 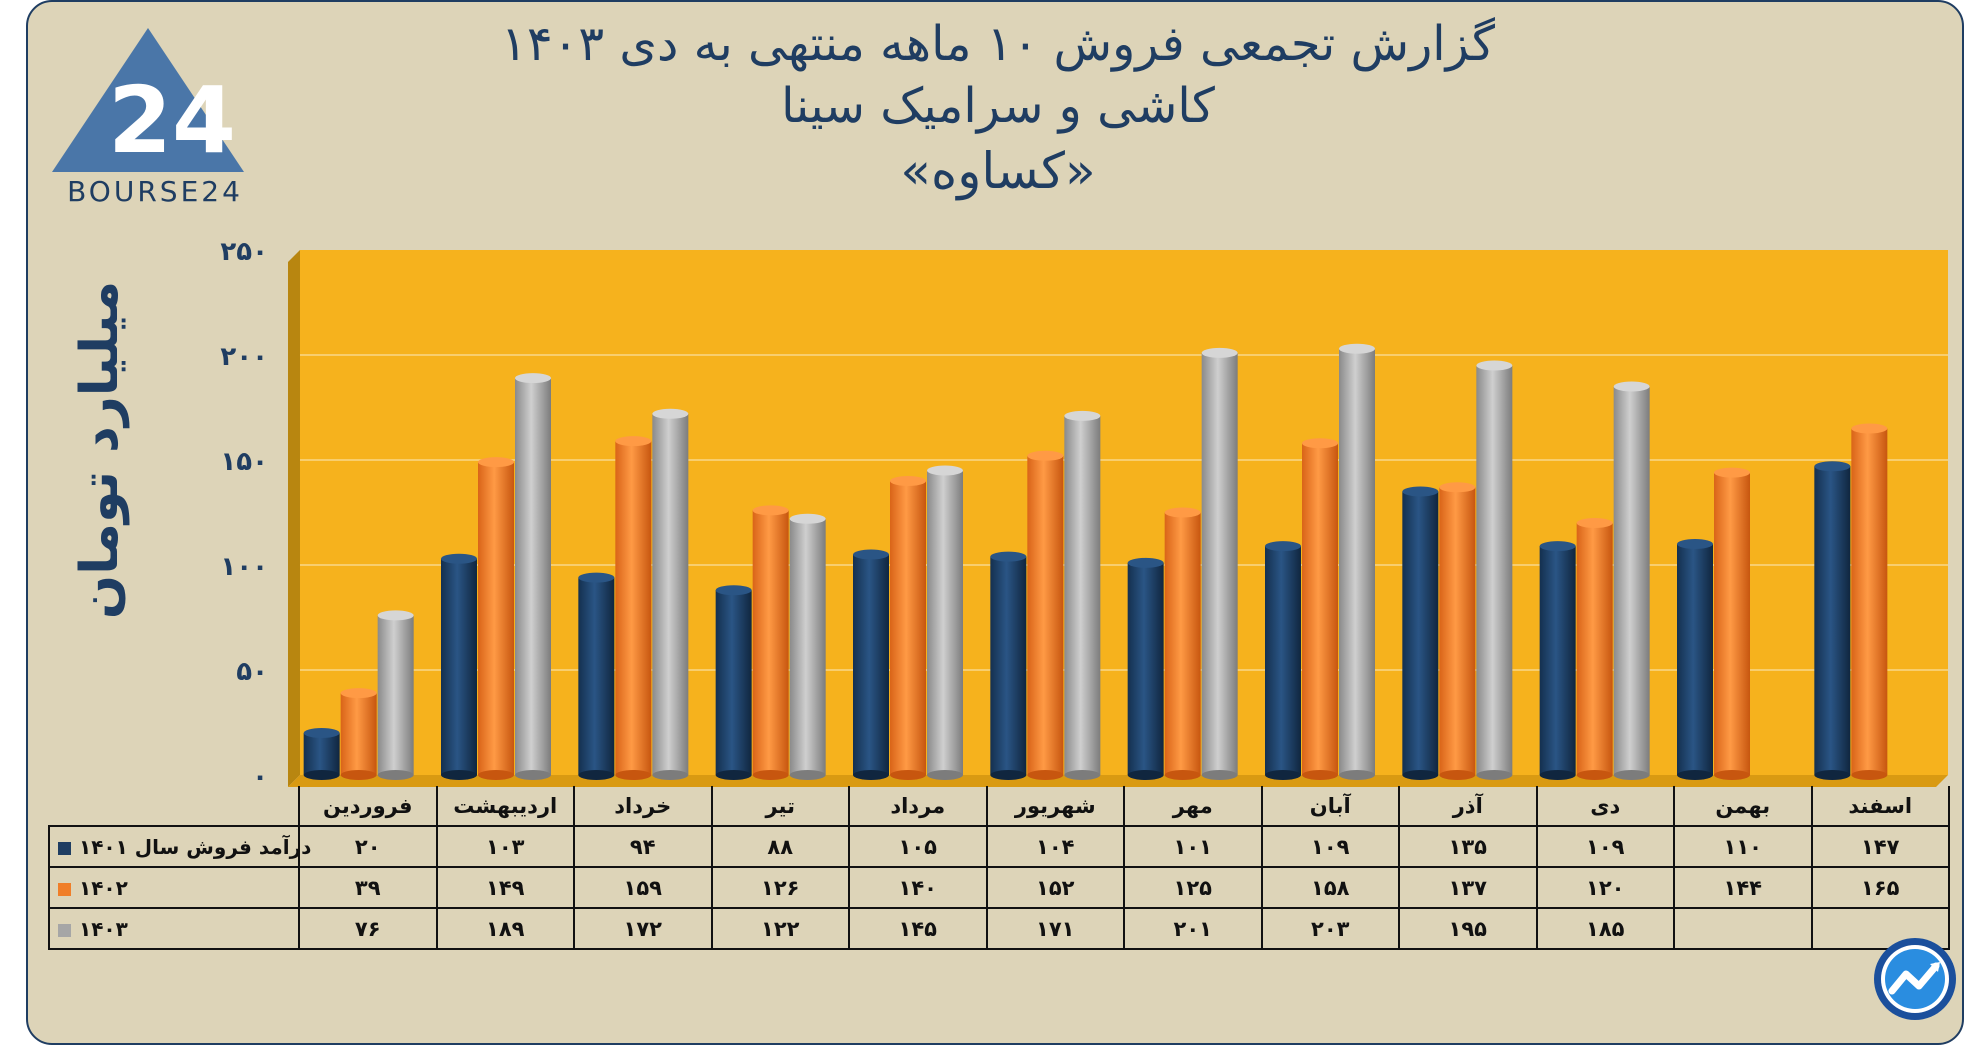 What do you see at coordinates (368, 846) in the screenshot?
I see `data-label: ۲۰` at bounding box center [368, 846].